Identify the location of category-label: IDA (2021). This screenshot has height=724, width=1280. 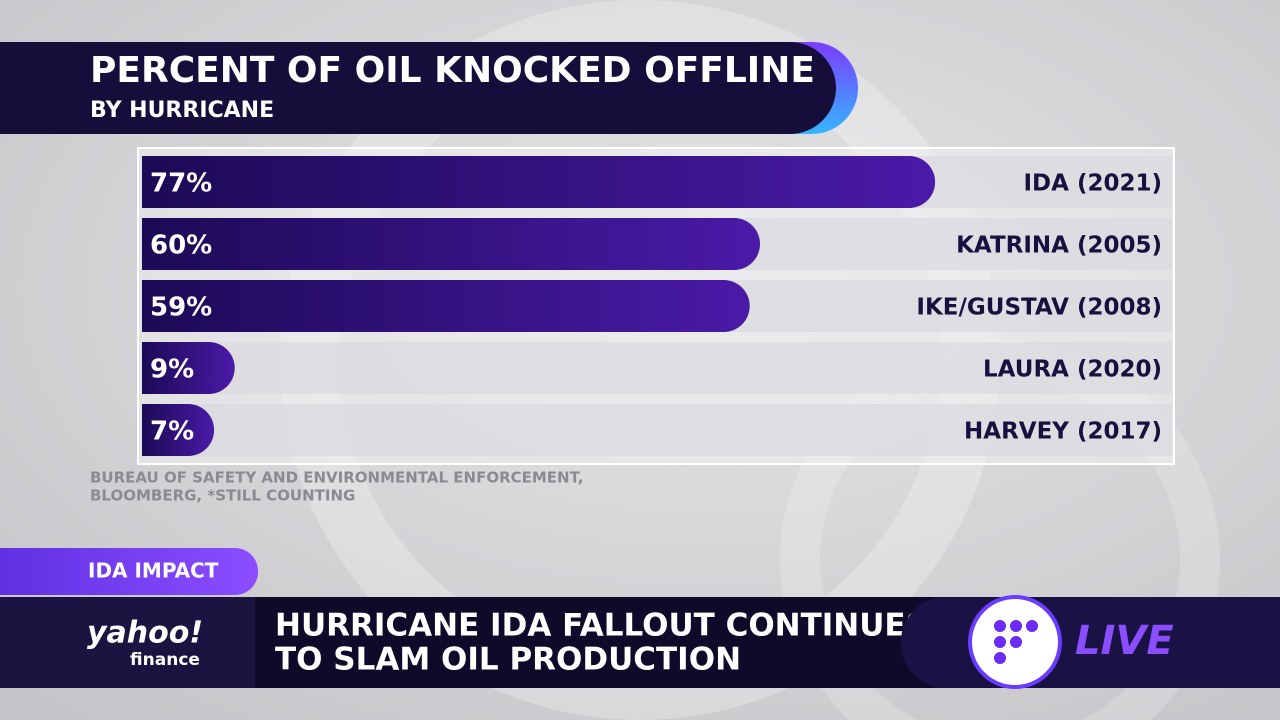
(1093, 184).